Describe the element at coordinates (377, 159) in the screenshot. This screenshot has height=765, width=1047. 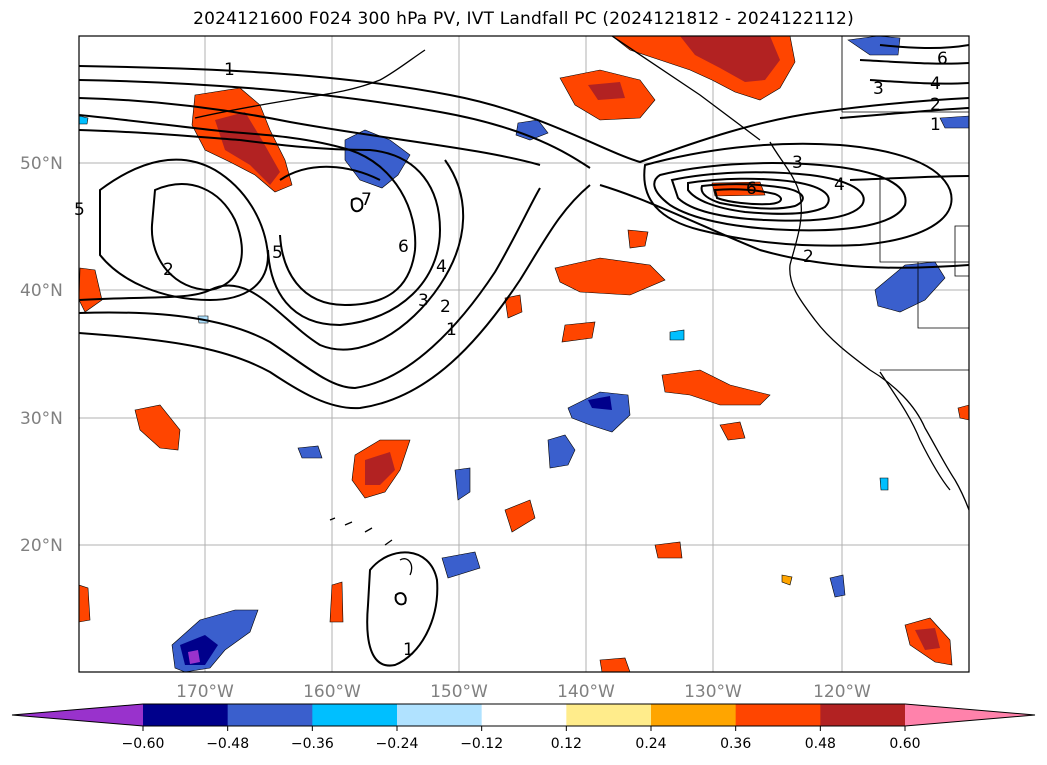
I see `pv-blob-north-central` at that location.